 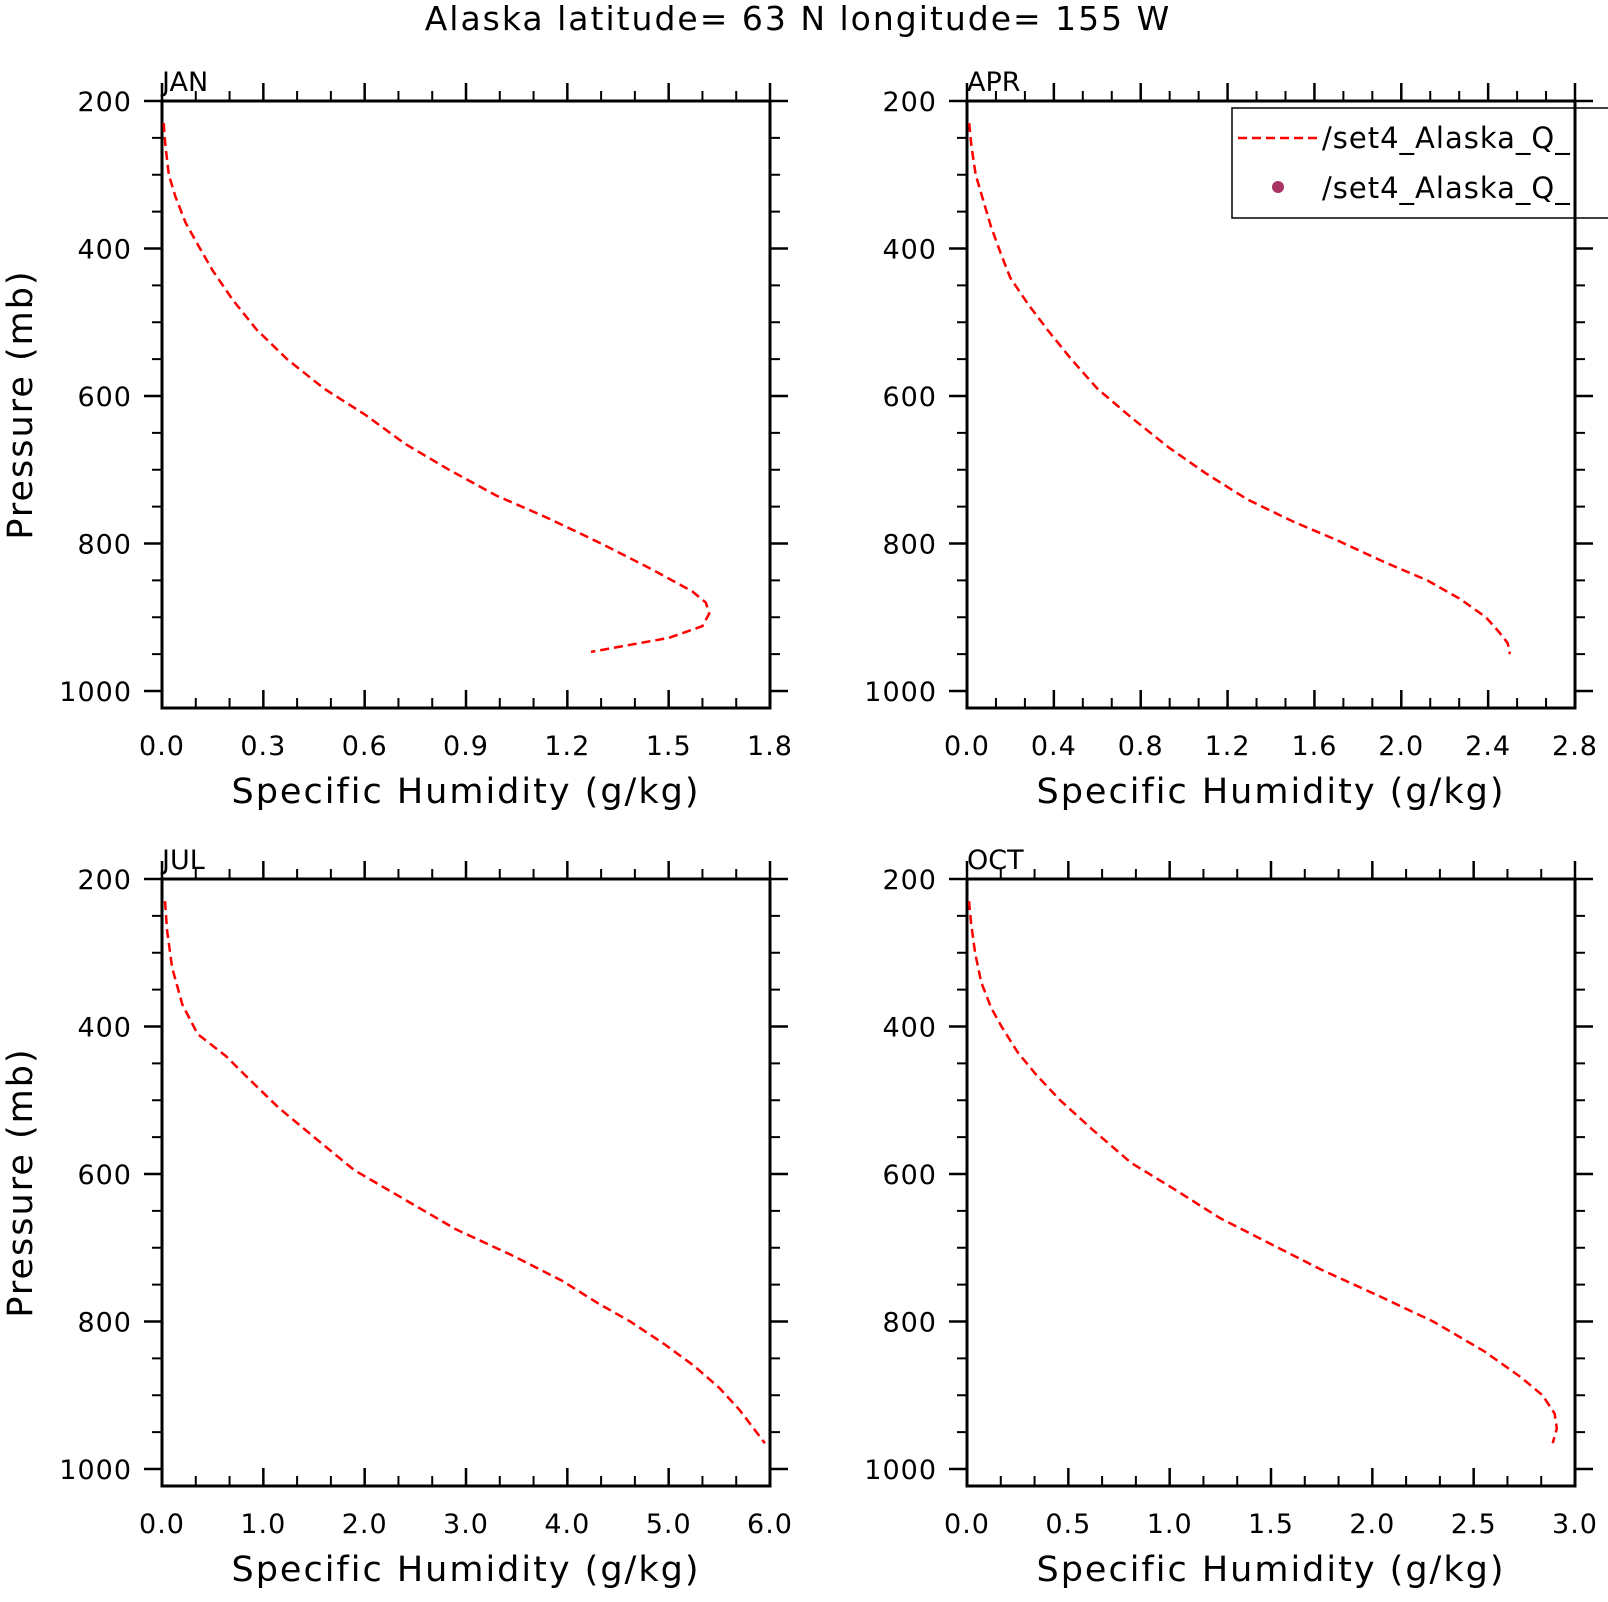 I want to click on x-tick-label: 0.6, so click(x=365, y=746).